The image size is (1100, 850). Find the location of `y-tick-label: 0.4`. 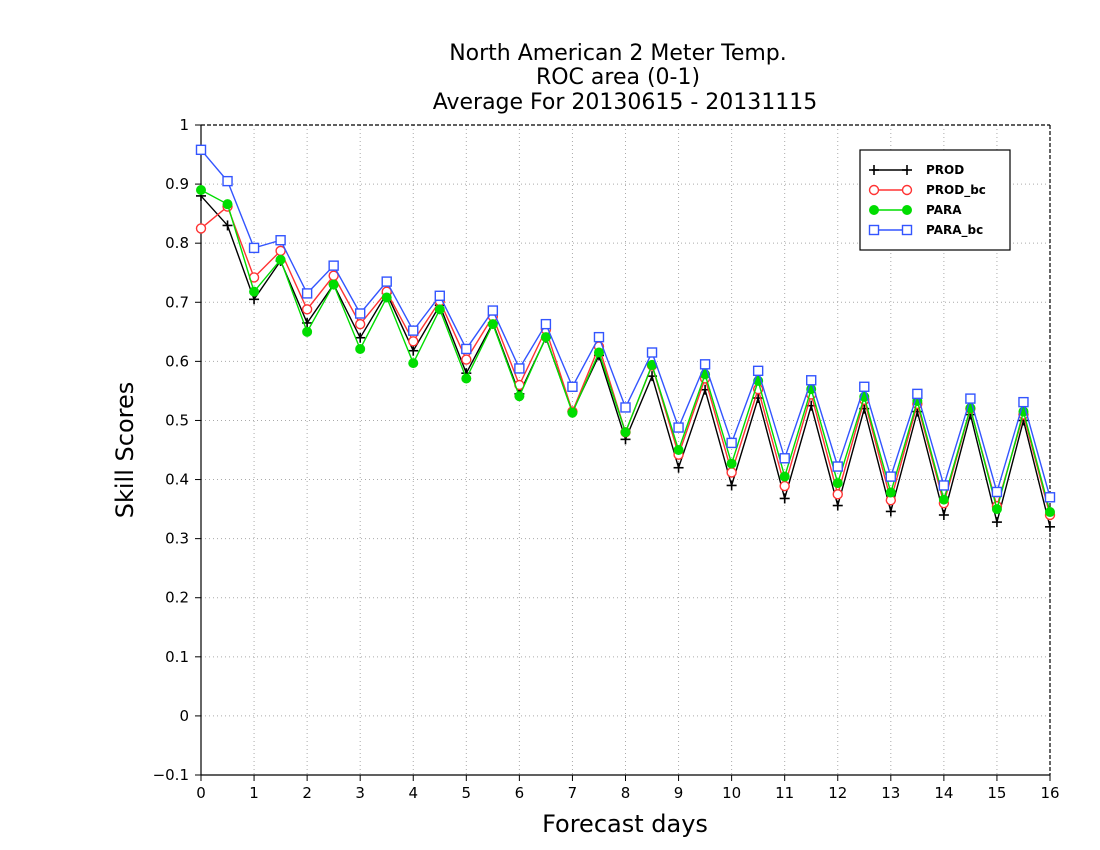

y-tick-label: 0.4 is located at coordinates (177, 480).